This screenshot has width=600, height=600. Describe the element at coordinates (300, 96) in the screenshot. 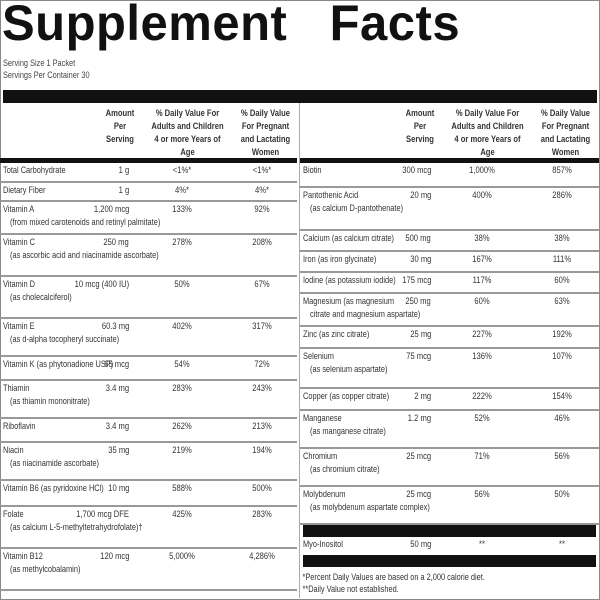

I see `header-bar` at that location.